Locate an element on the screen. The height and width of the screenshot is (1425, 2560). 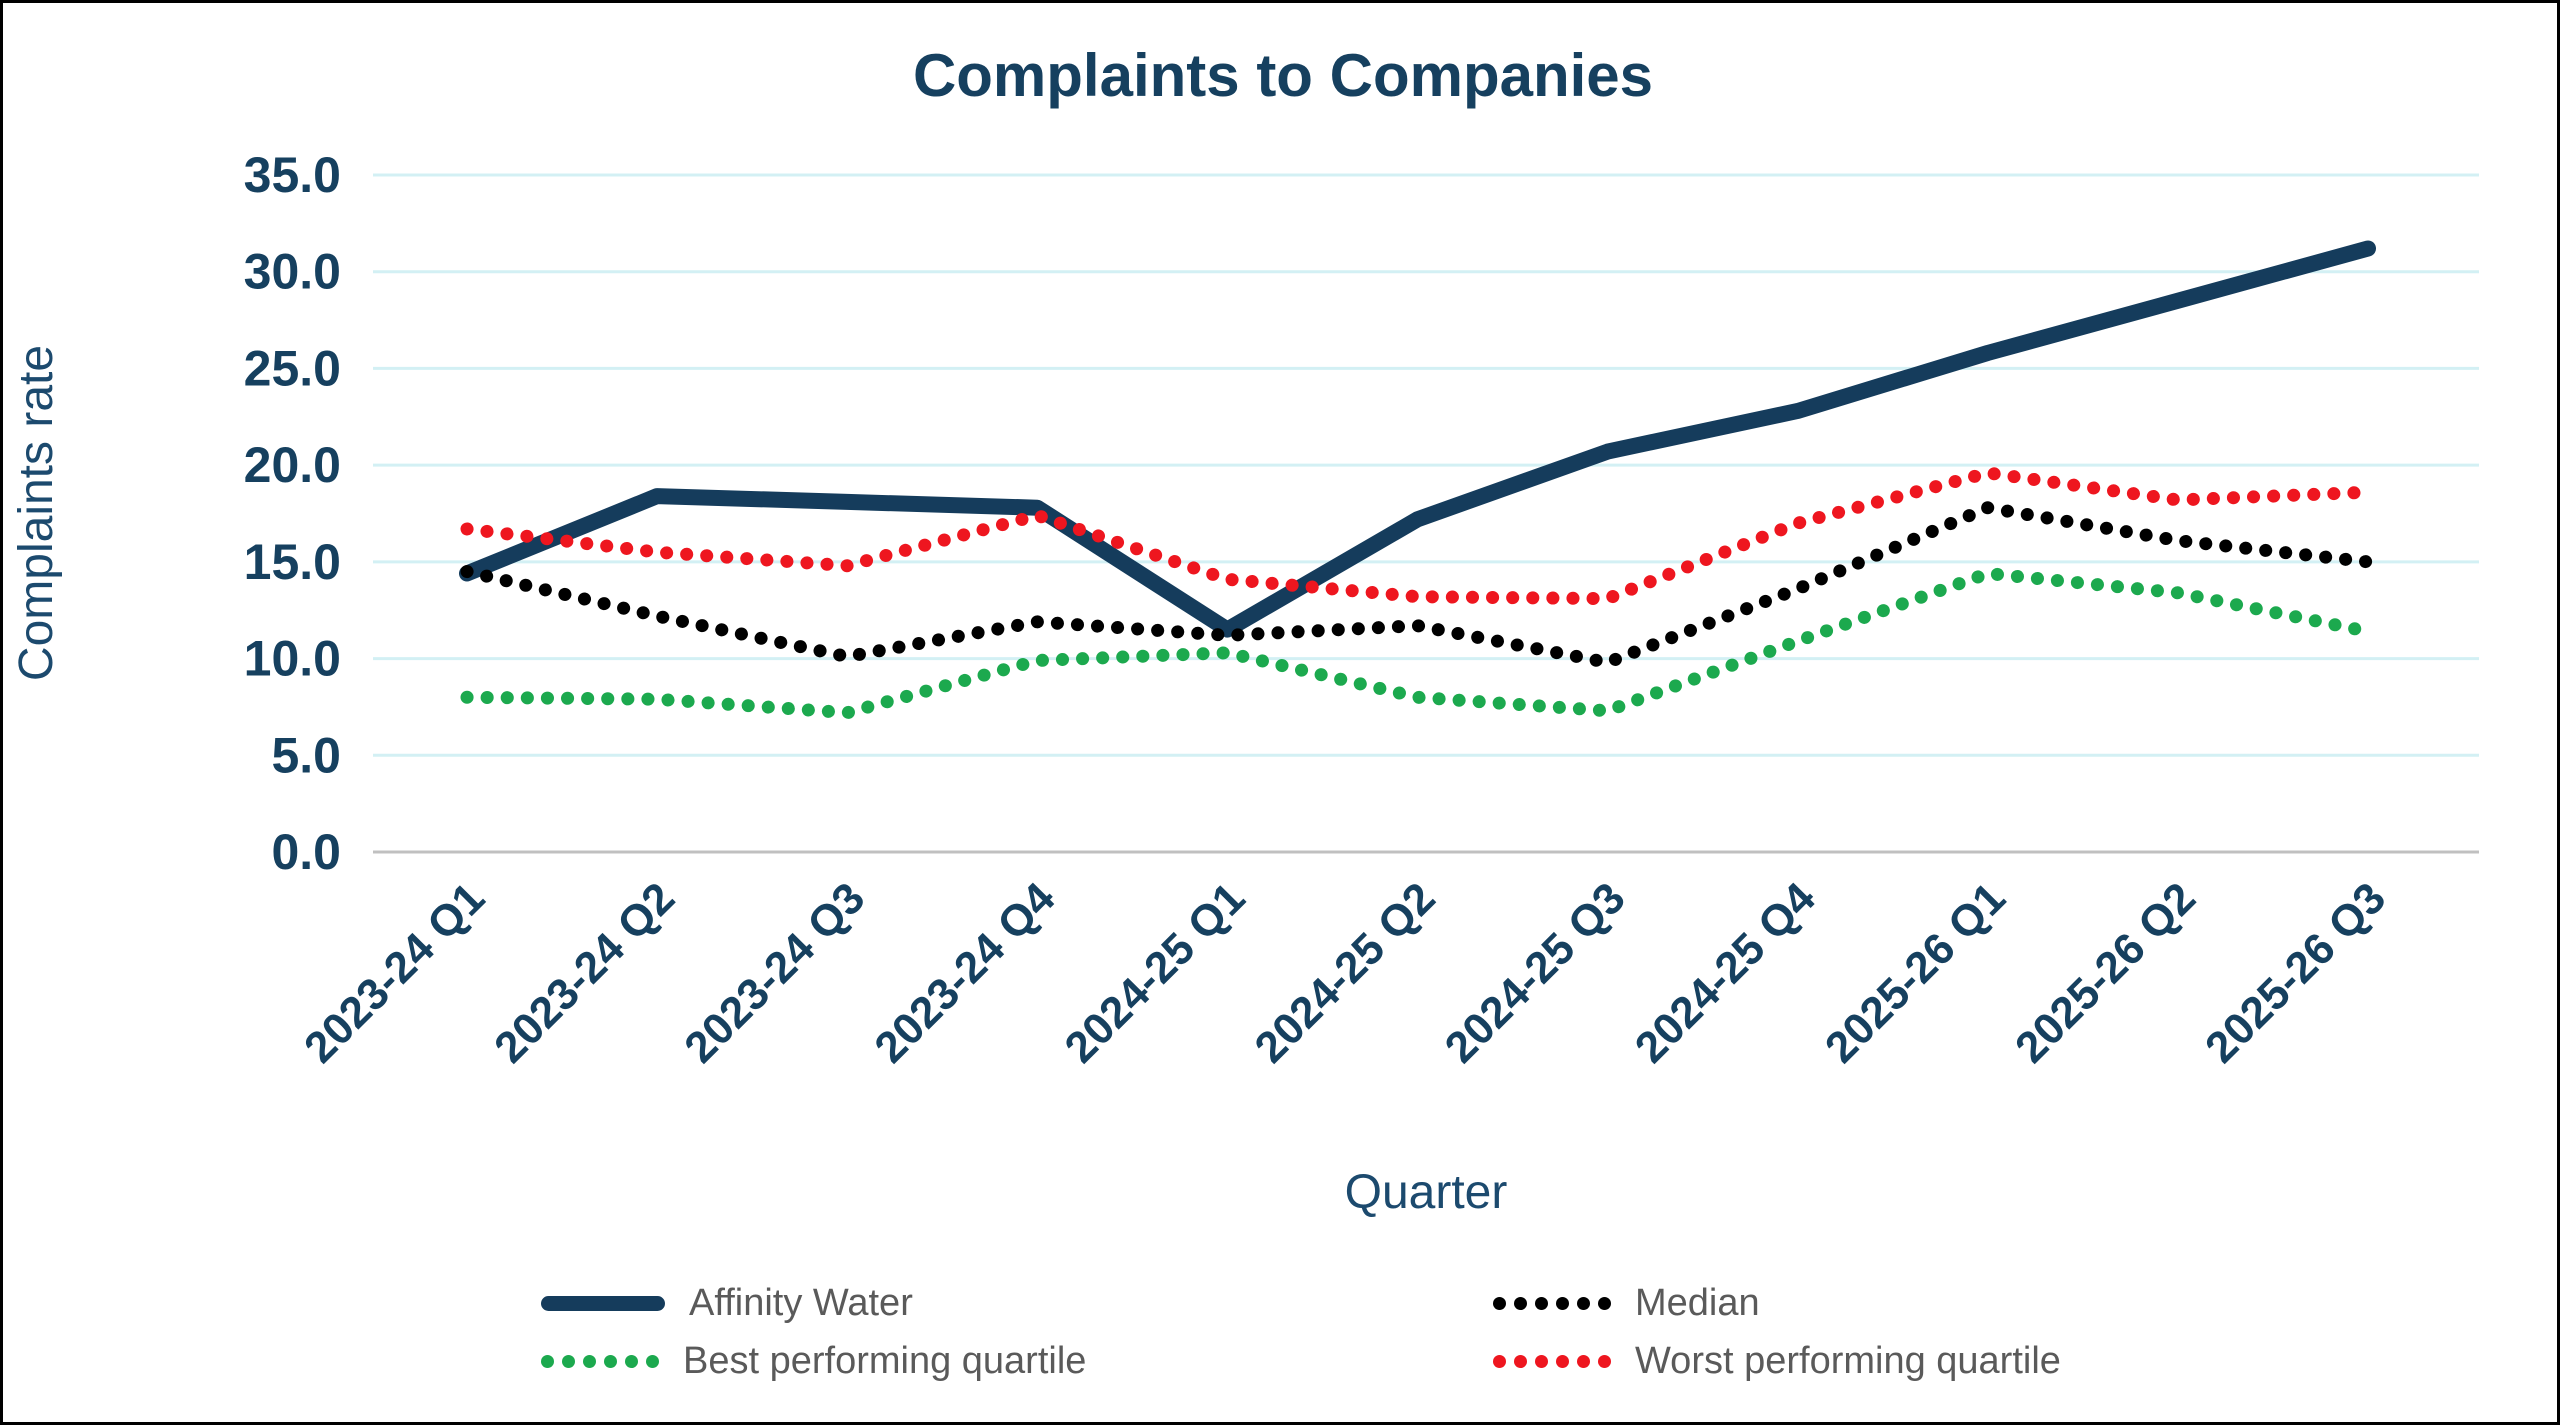
svg-text: 15.0 is located at coordinates (292, 562).